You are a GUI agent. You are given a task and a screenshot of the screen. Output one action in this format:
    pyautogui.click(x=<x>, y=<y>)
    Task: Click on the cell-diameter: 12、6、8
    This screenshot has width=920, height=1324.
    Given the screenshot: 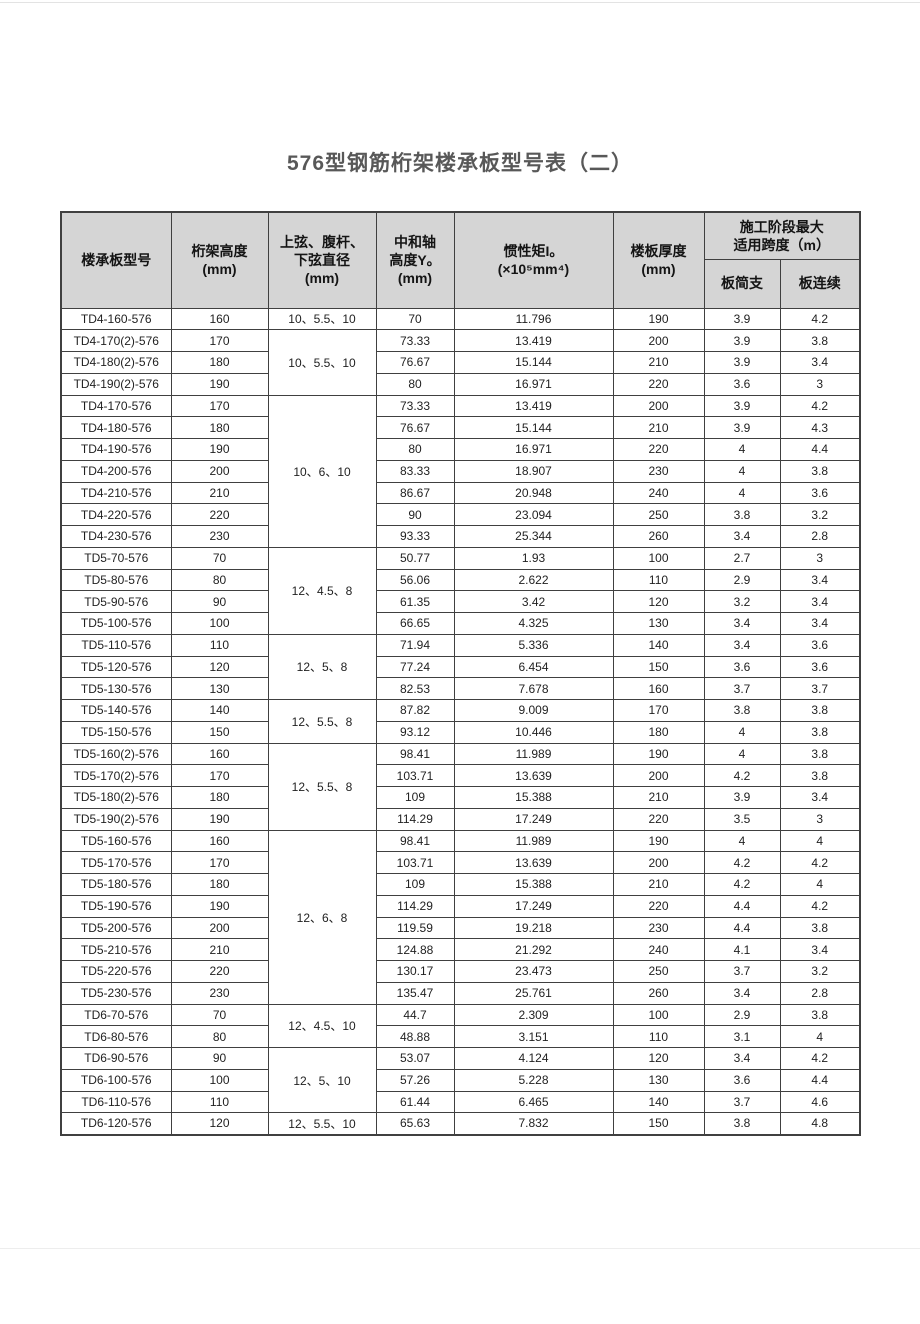 What is the action you would take?
    pyautogui.click(x=322, y=917)
    